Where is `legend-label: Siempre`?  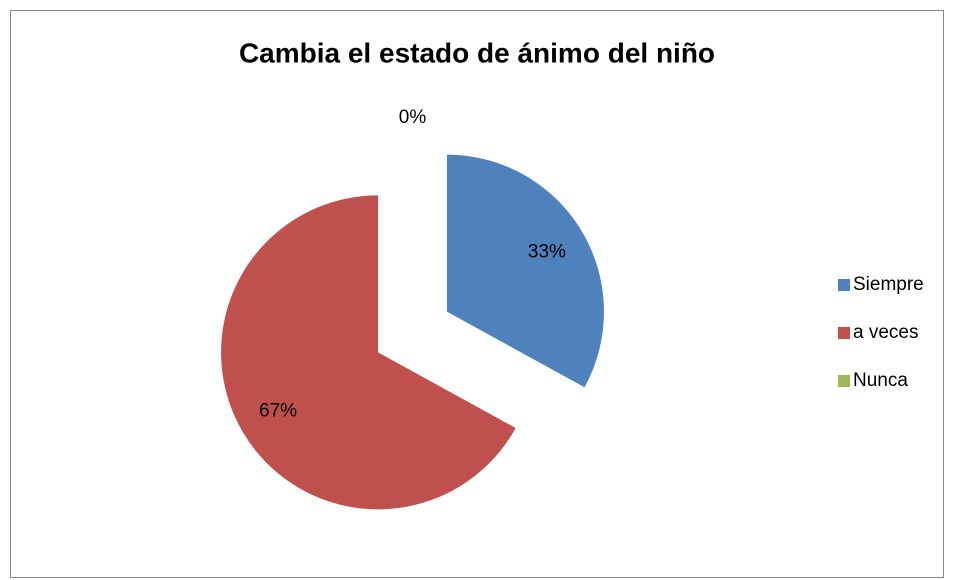 legend-label: Siempre is located at coordinates (888, 284).